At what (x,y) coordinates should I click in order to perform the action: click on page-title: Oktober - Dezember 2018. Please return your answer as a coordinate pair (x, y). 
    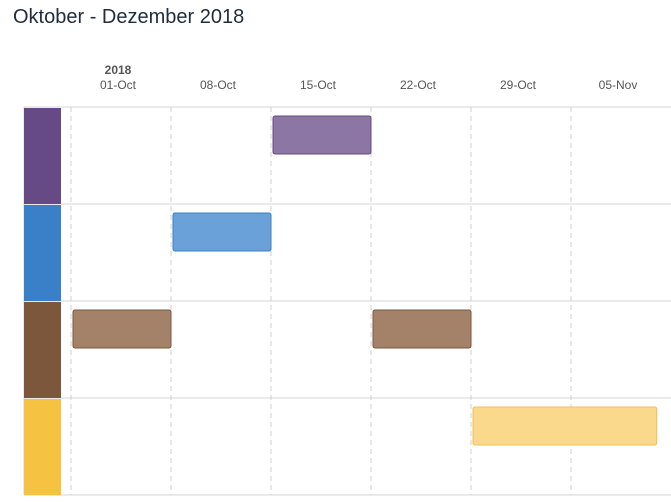
    Looking at the image, I should click on (129, 17).